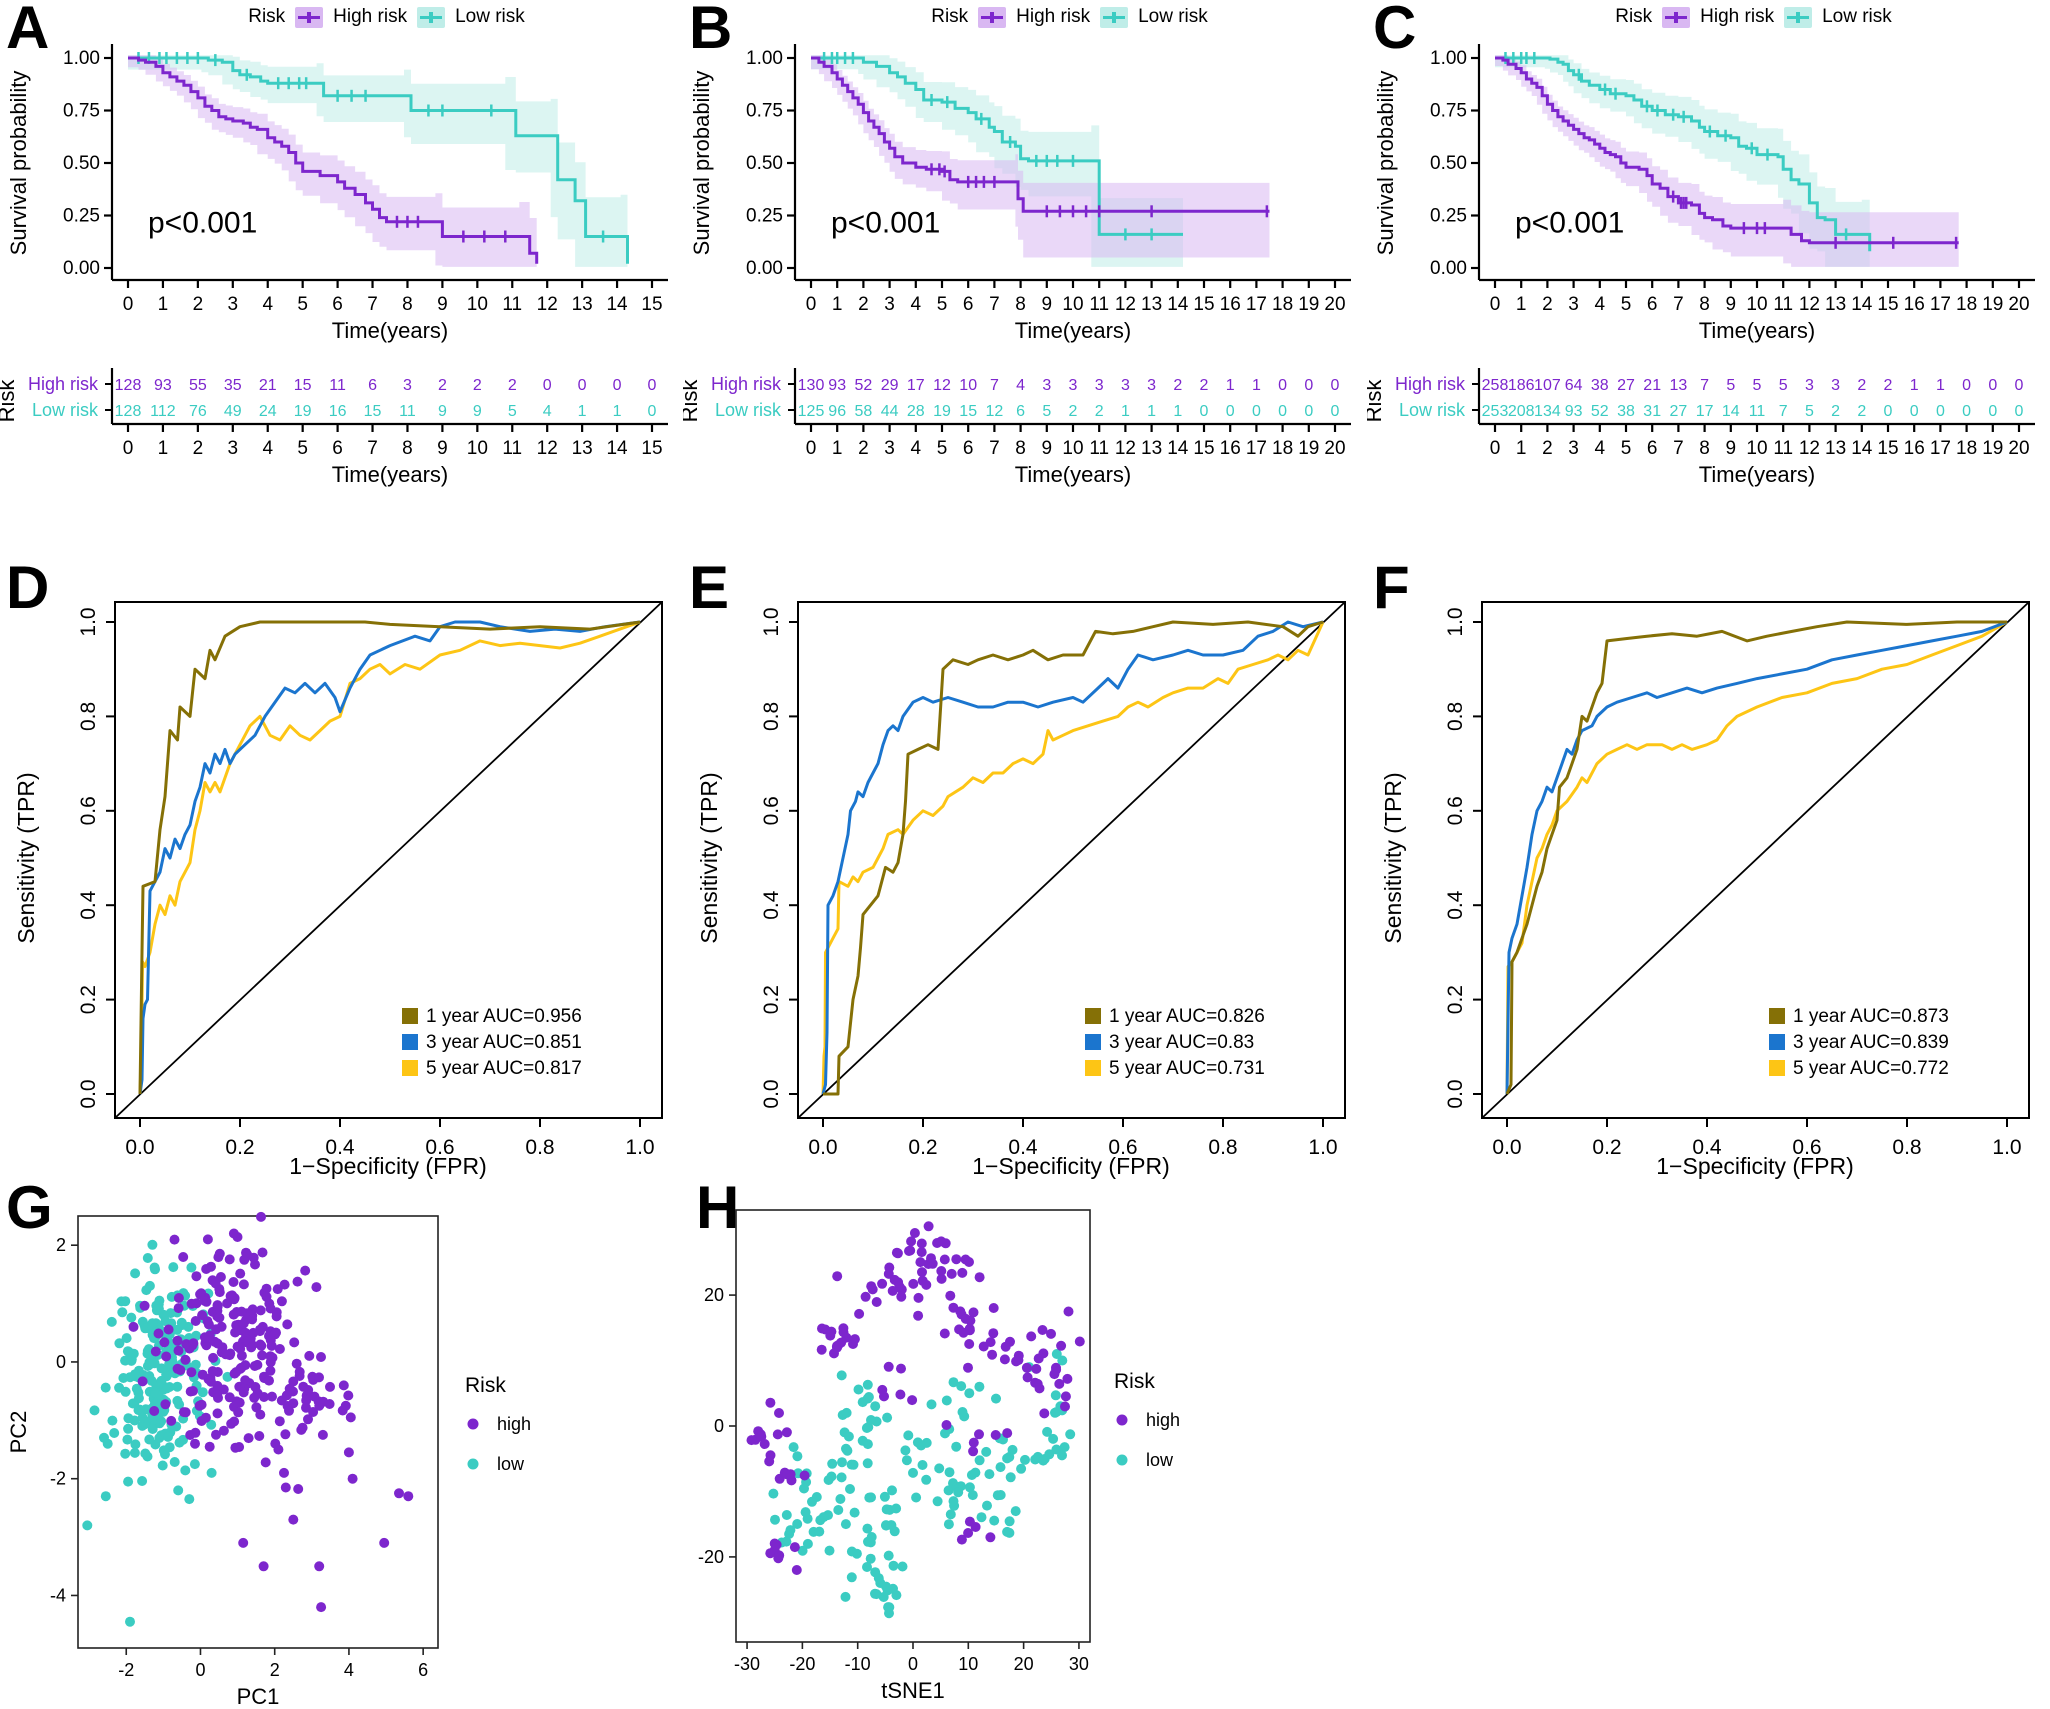 The width and height of the screenshot is (2050, 1709). I want to click on svg-text: Sensitivity (TPR), so click(26, 857).